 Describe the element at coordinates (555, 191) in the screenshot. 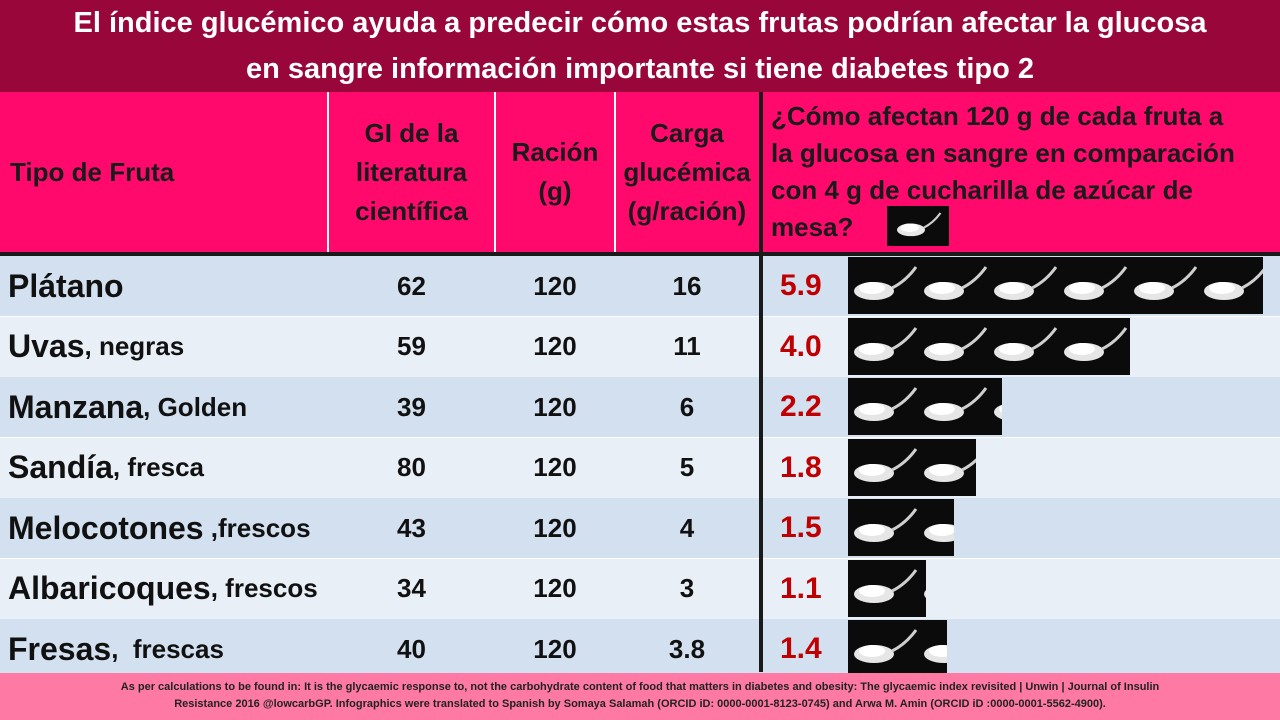

I see `header-portion-line-2: (g)` at that location.